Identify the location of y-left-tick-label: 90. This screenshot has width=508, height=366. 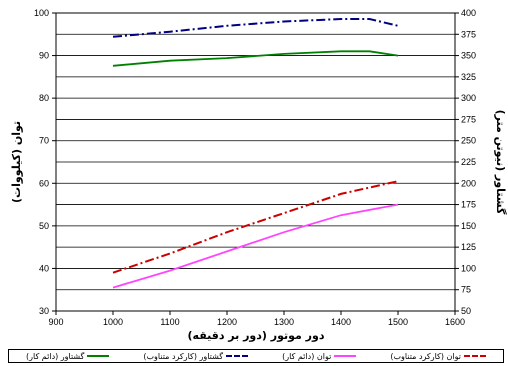
(44, 56).